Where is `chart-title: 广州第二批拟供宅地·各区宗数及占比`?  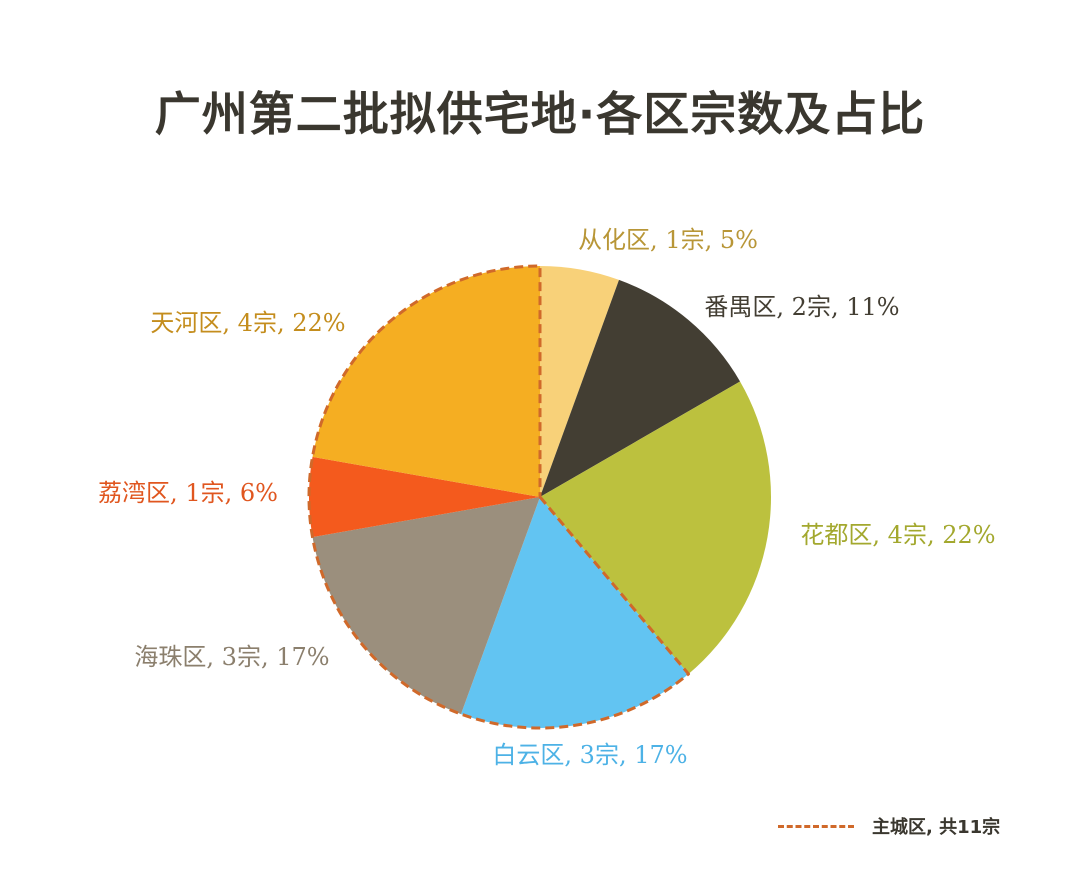
chart-title: 广州第二批拟供宅地·各区宗数及占比 is located at coordinates (540, 114).